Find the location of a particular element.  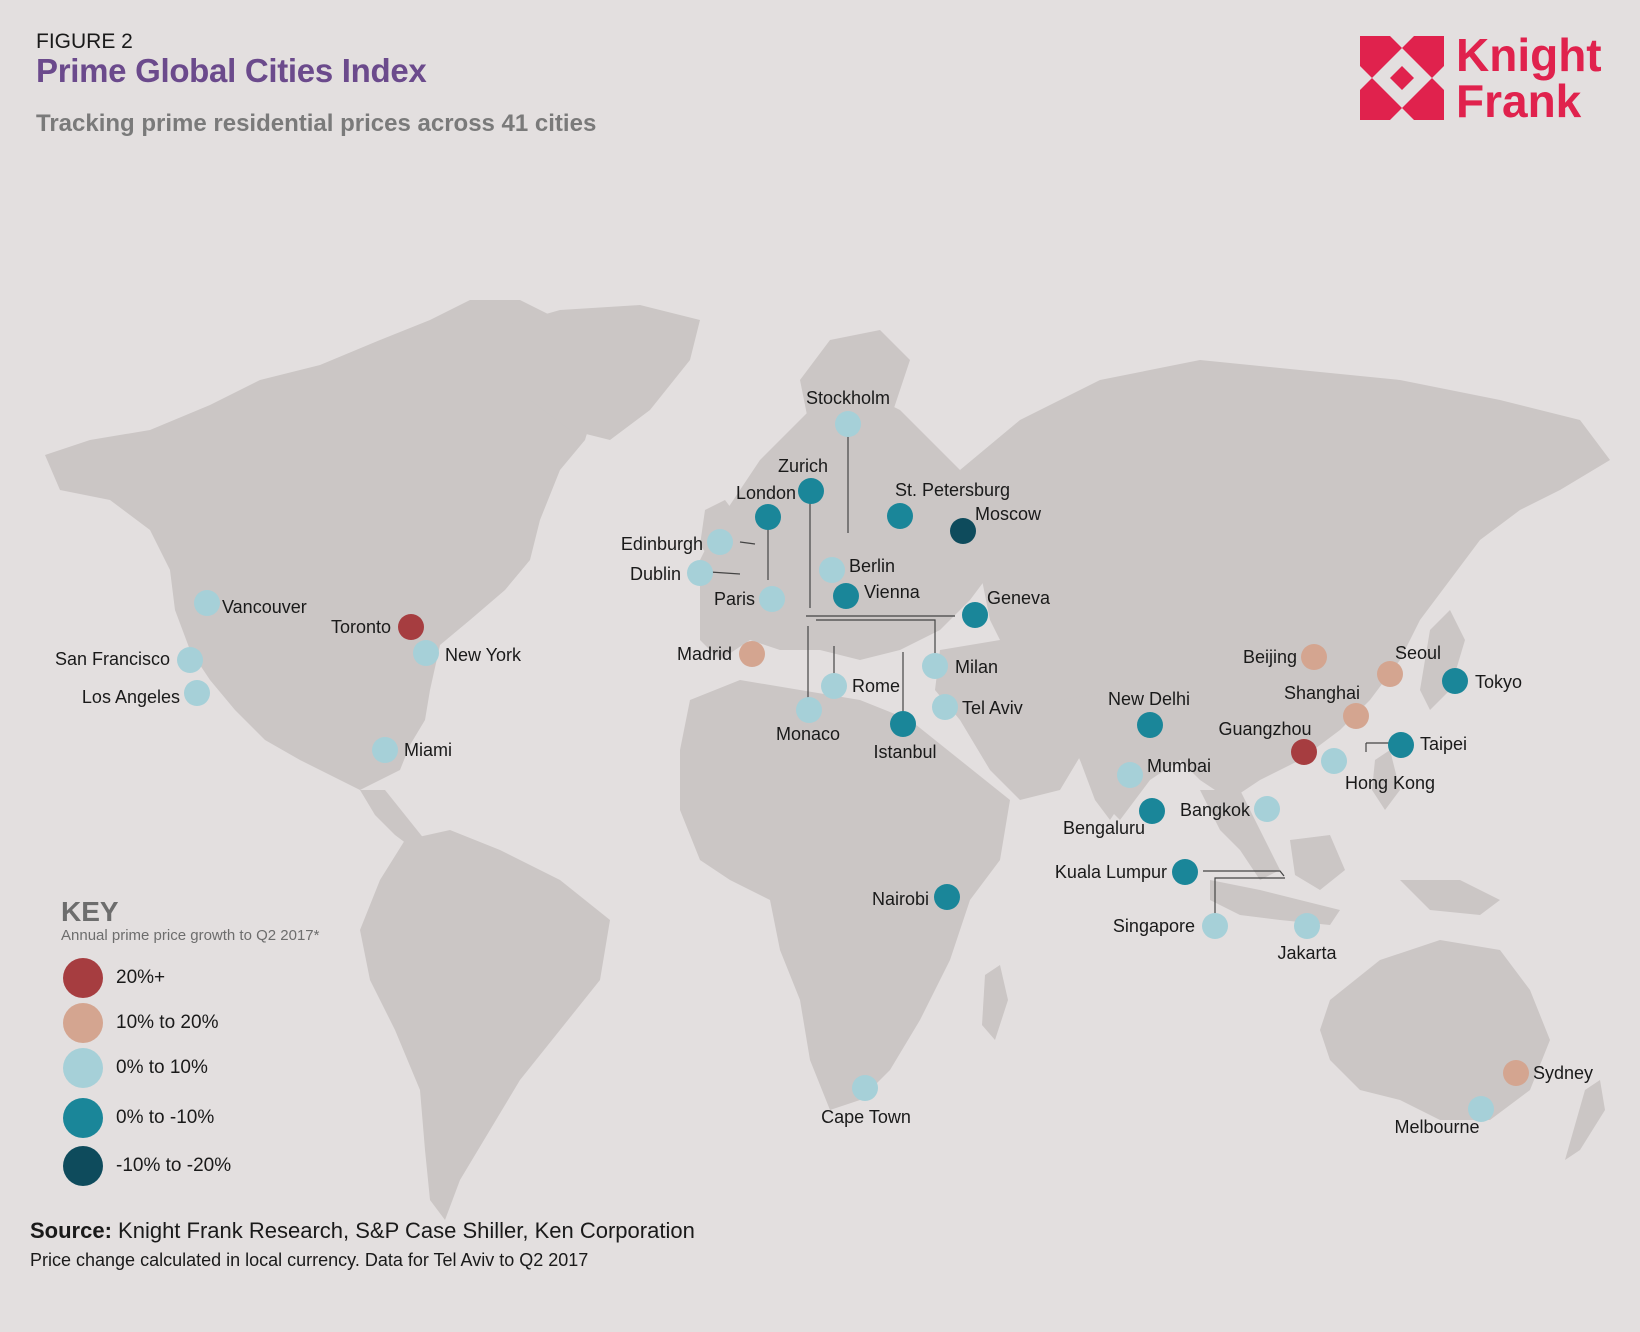

city-label-singapore: Singapore is located at coordinates (1154, 926).